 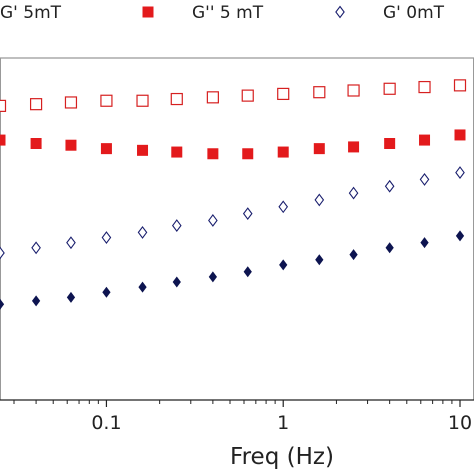 I want to click on x-axis-ticks: 0.1 1 10, so click(x=242, y=417).